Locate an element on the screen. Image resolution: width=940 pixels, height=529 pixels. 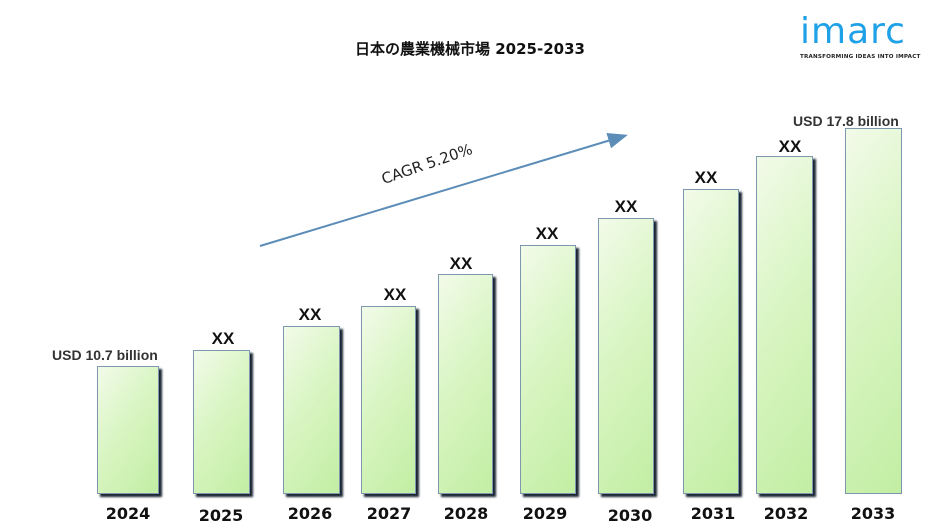
year-label: 2029 is located at coordinates (545, 513).